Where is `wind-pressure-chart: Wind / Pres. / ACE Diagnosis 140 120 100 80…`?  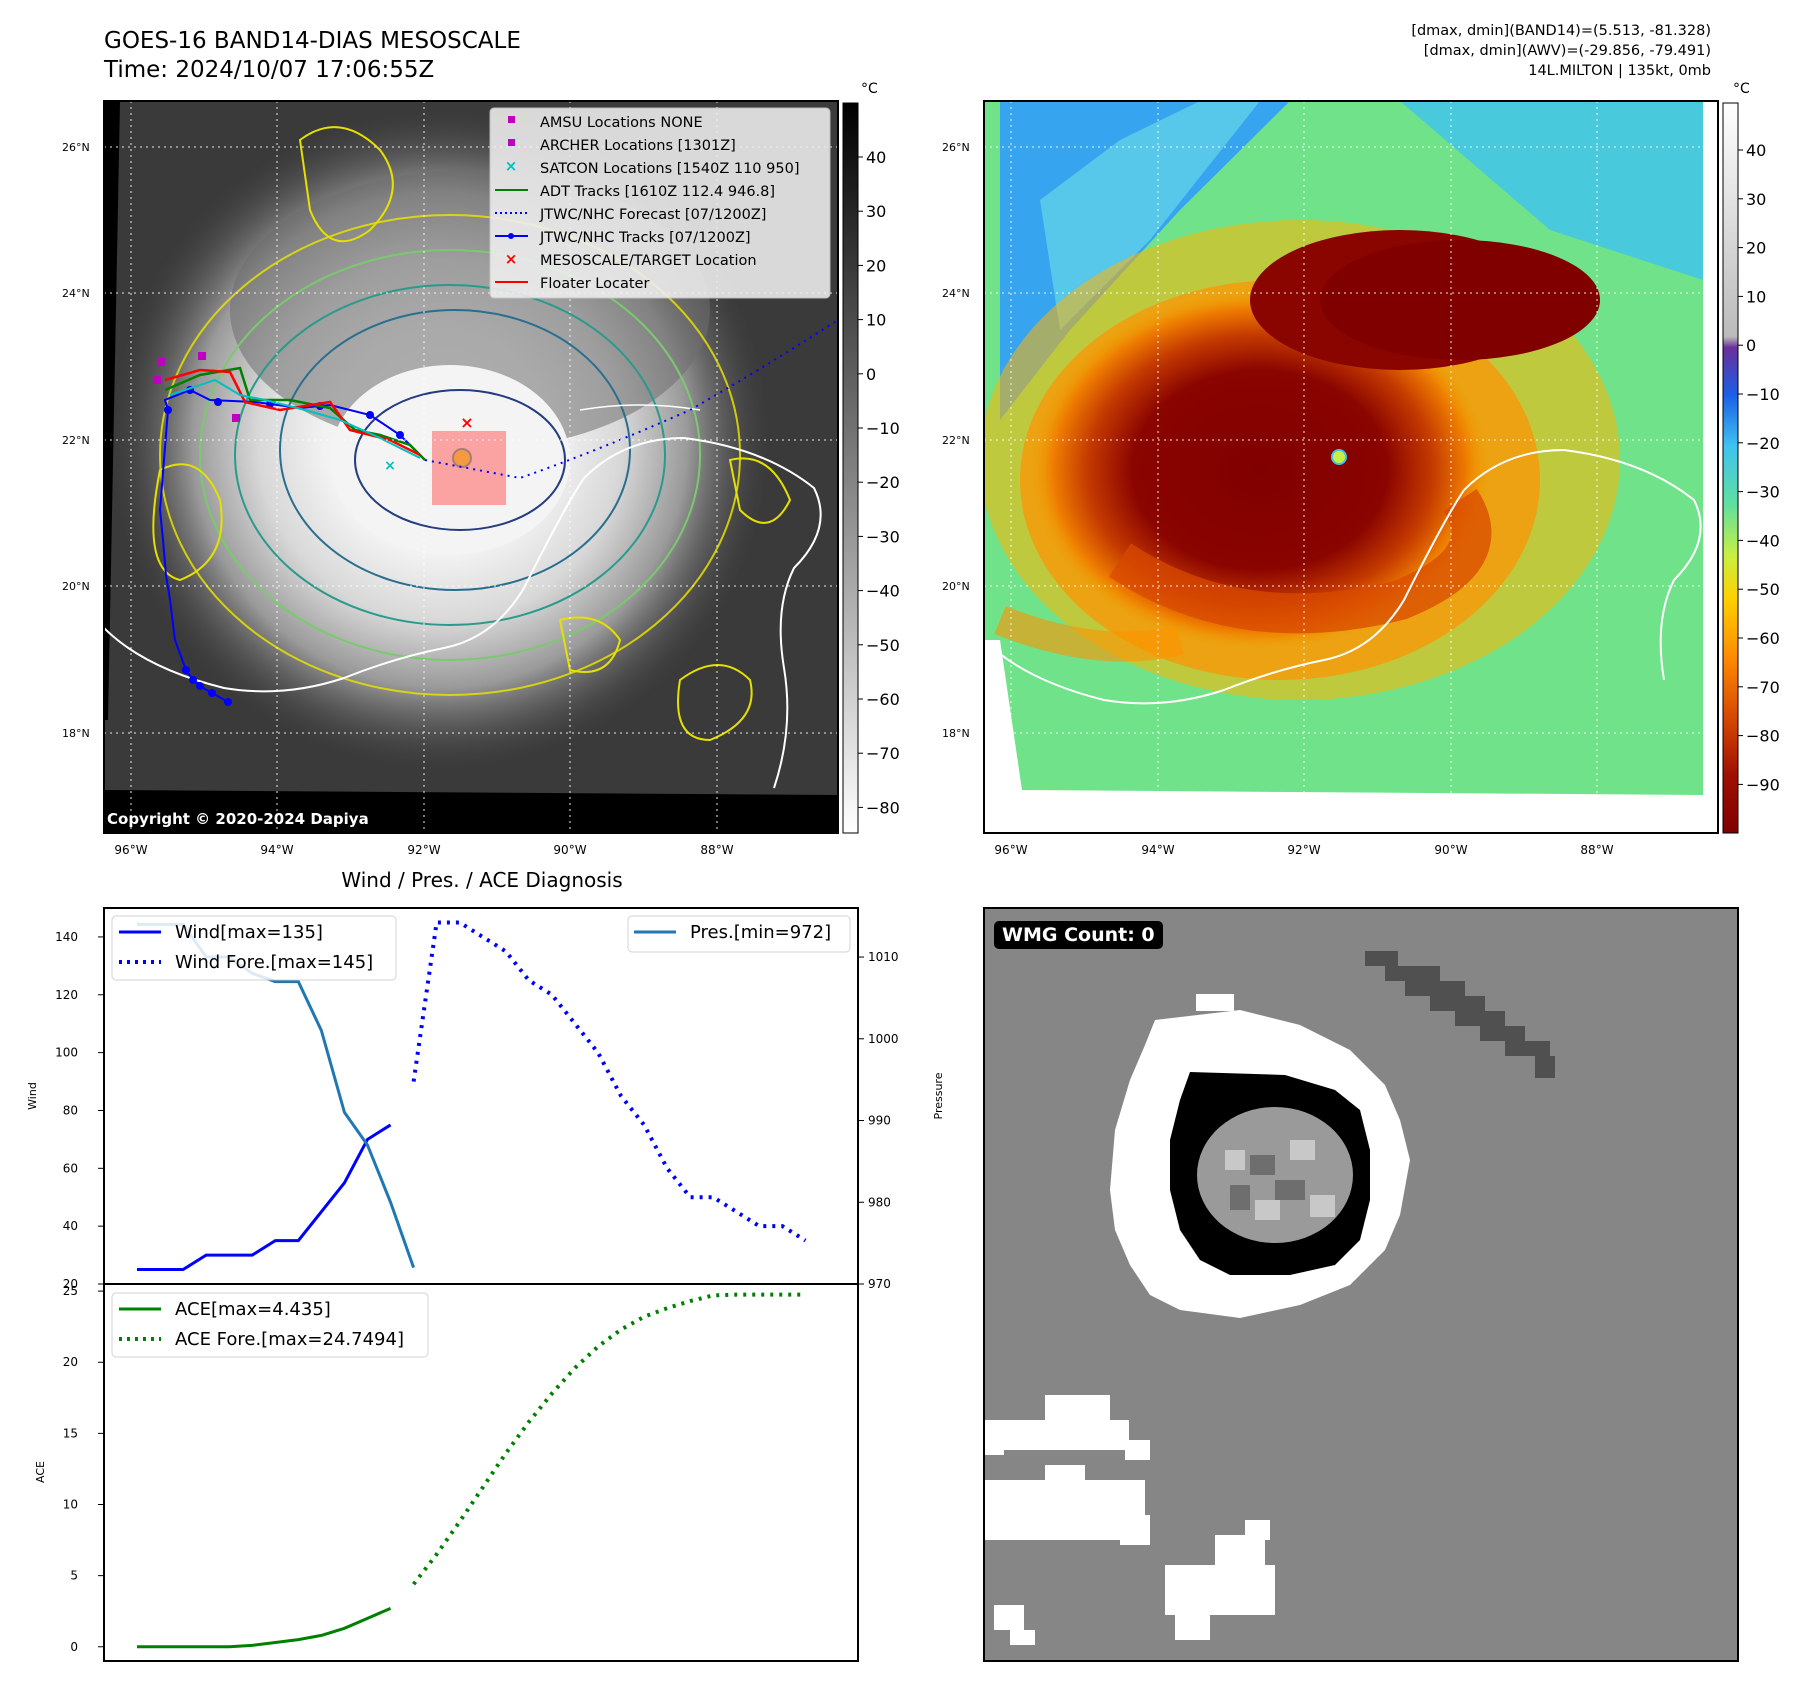
wind-pressure-chart: Wind / Pres. / ACE Diagnosis 140 120 100 80… is located at coordinates (485, 1079).